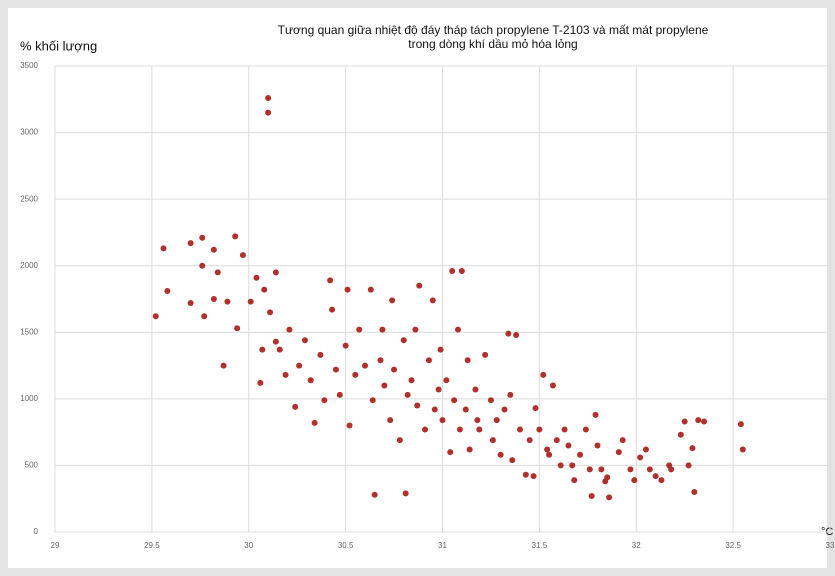  What do you see at coordinates (29, 65) in the screenshot?
I see `y-tick-label: 3500` at bounding box center [29, 65].